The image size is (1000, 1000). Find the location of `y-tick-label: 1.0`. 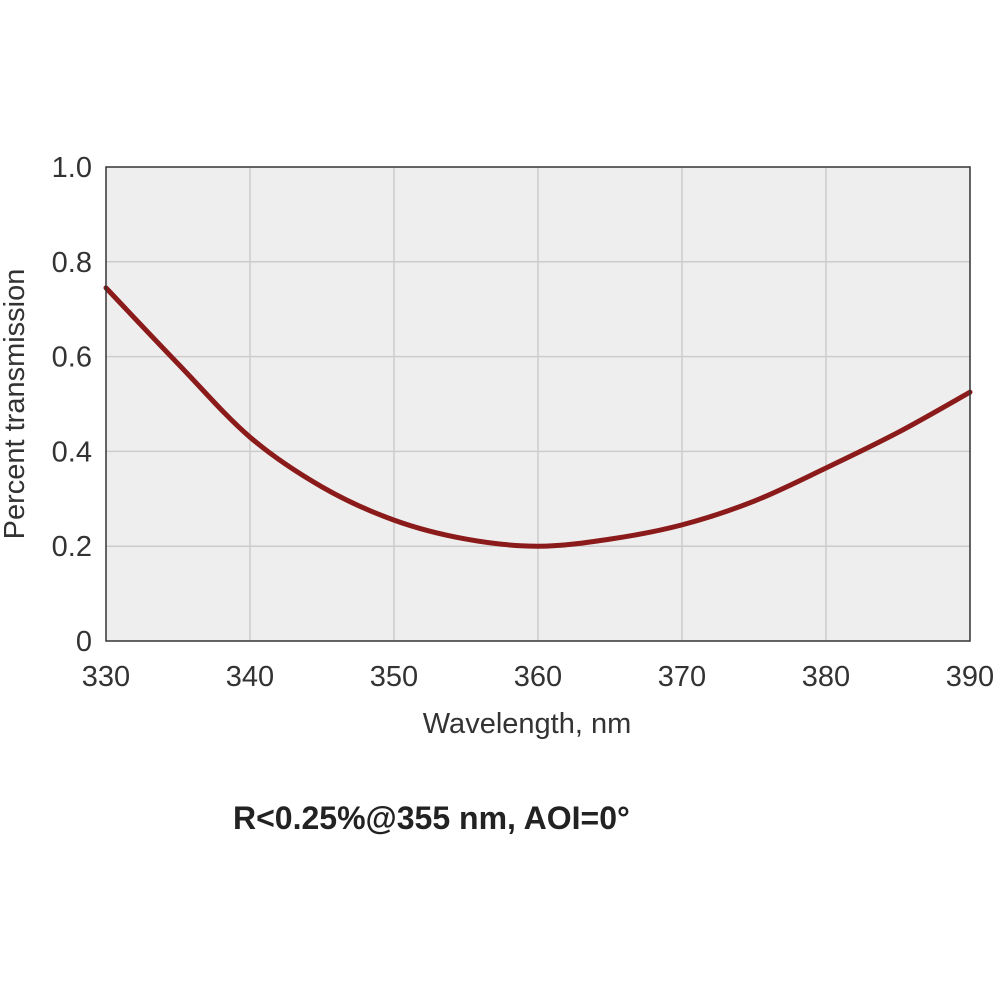

y-tick-label: 1.0 is located at coordinates (72, 168).